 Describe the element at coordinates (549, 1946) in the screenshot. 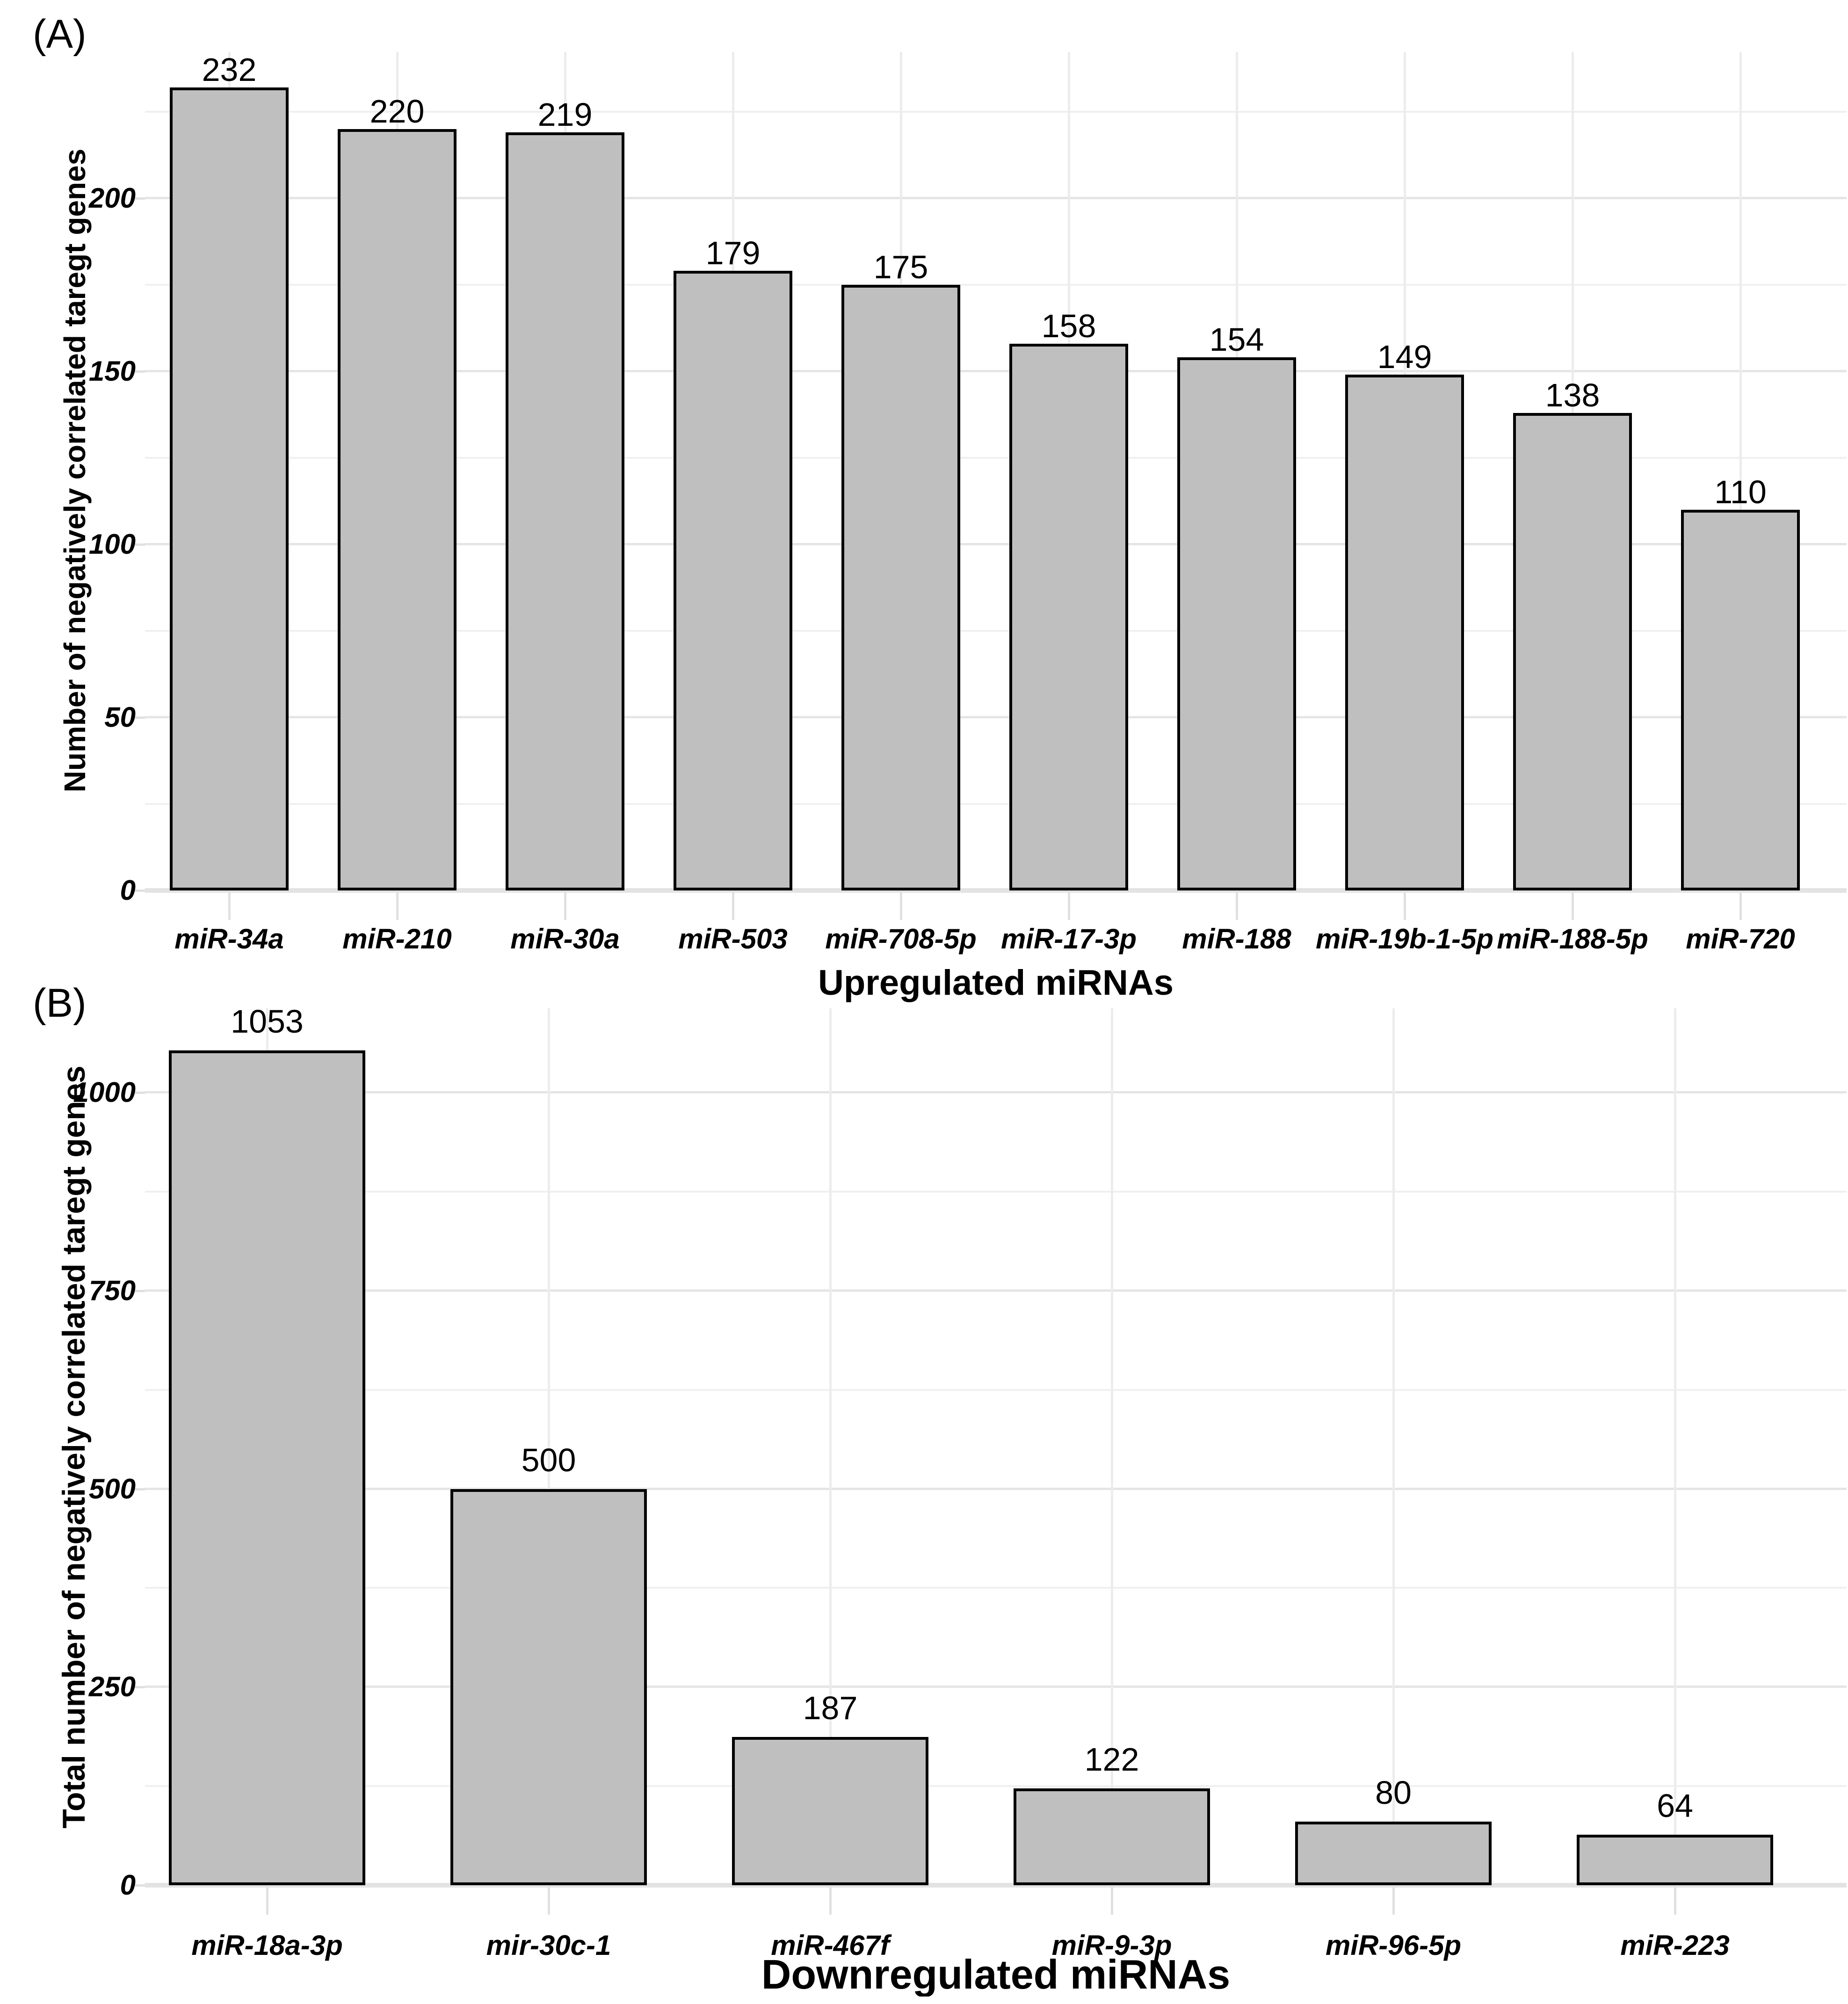

I see `x-tick-label: mir-30c-1` at that location.